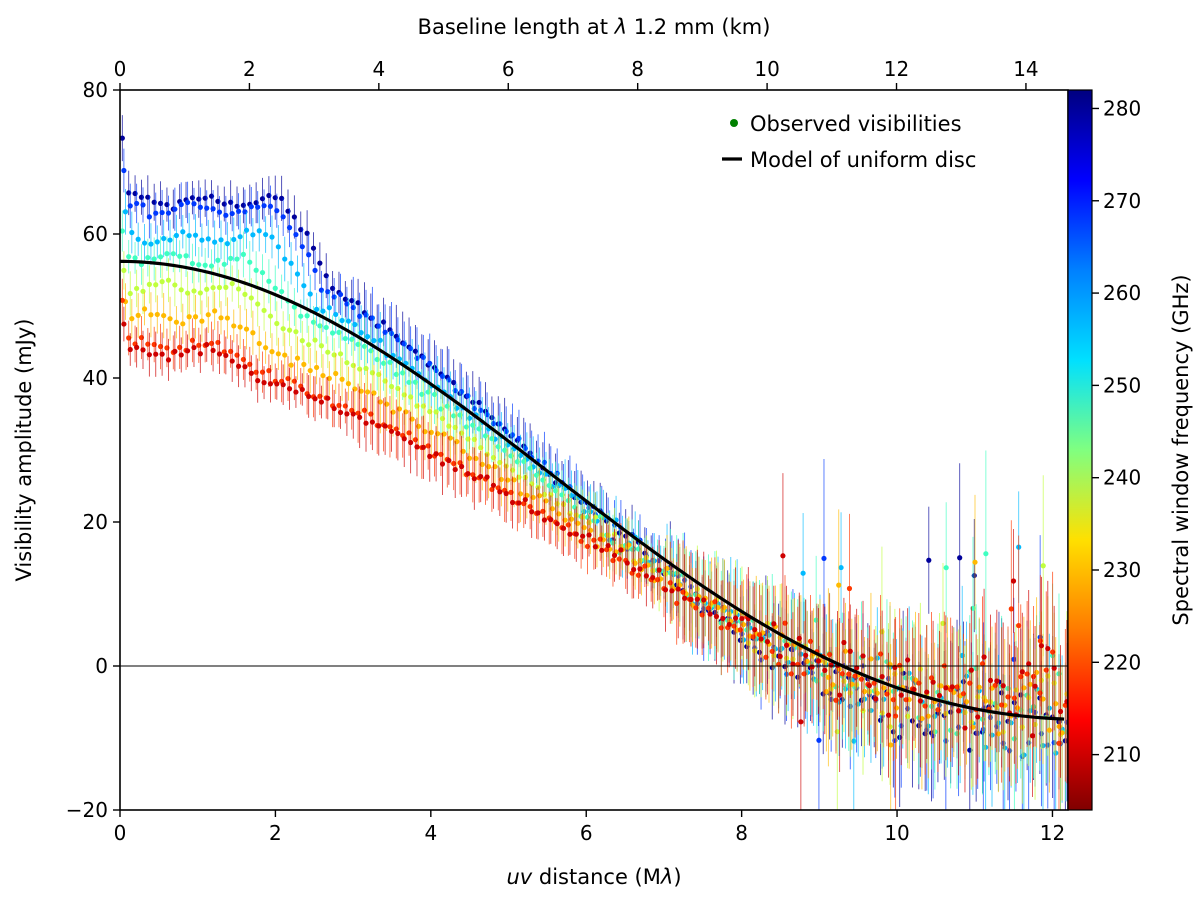 The image size is (1200, 900). What do you see at coordinates (1122, 755) in the screenshot?
I see `colorbar-tick-label: 210` at bounding box center [1122, 755].